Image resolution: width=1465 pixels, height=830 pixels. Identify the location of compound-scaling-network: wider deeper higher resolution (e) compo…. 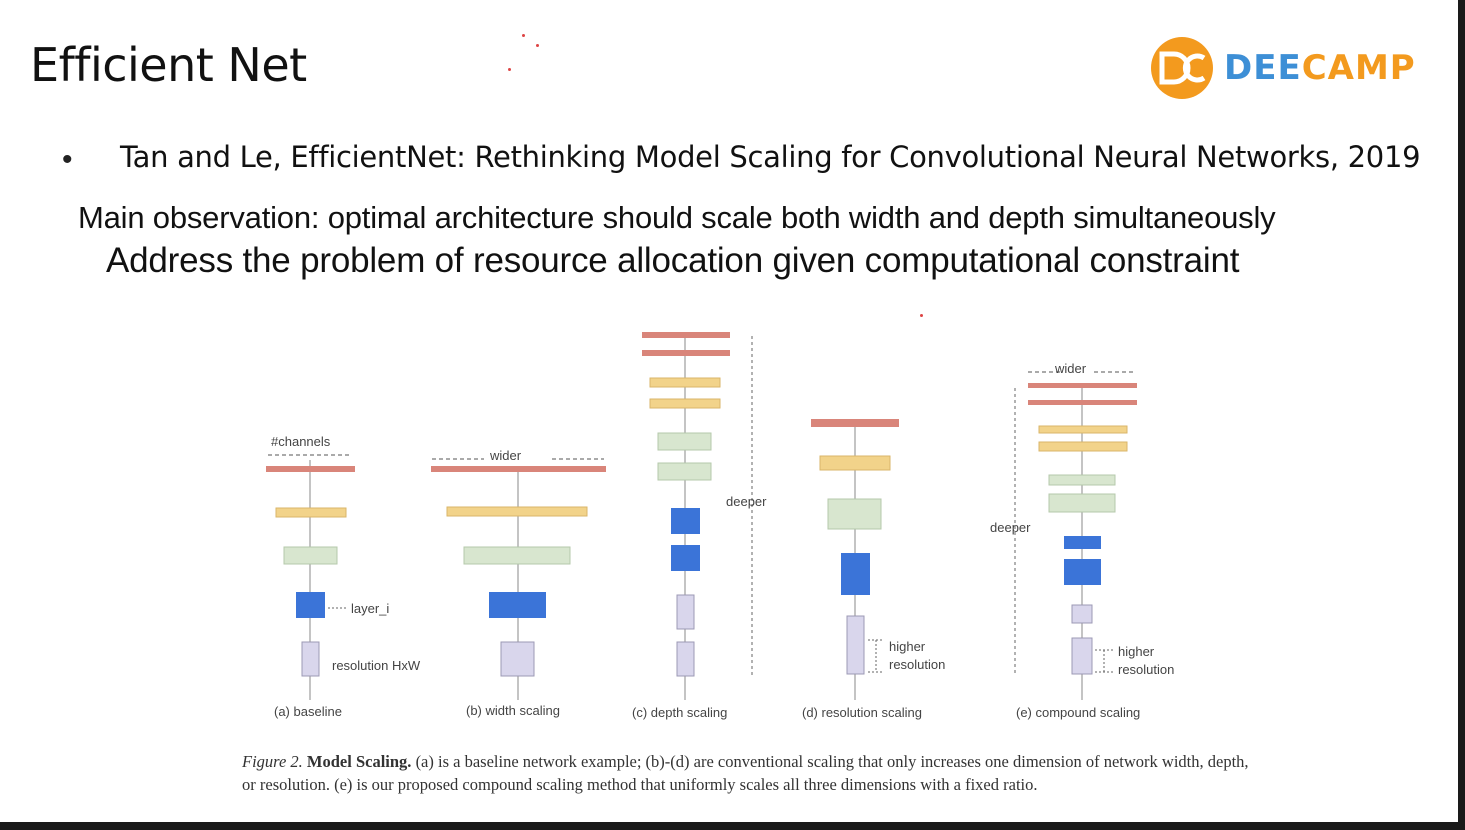
(1082, 540).